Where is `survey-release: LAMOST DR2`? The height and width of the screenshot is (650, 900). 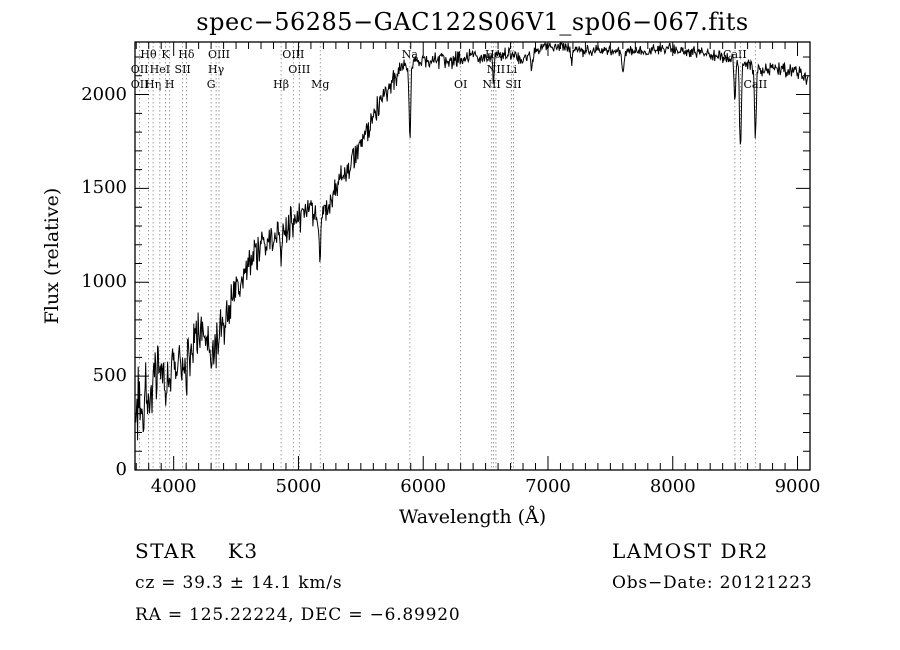
survey-release: LAMOST DR2 is located at coordinates (690, 551).